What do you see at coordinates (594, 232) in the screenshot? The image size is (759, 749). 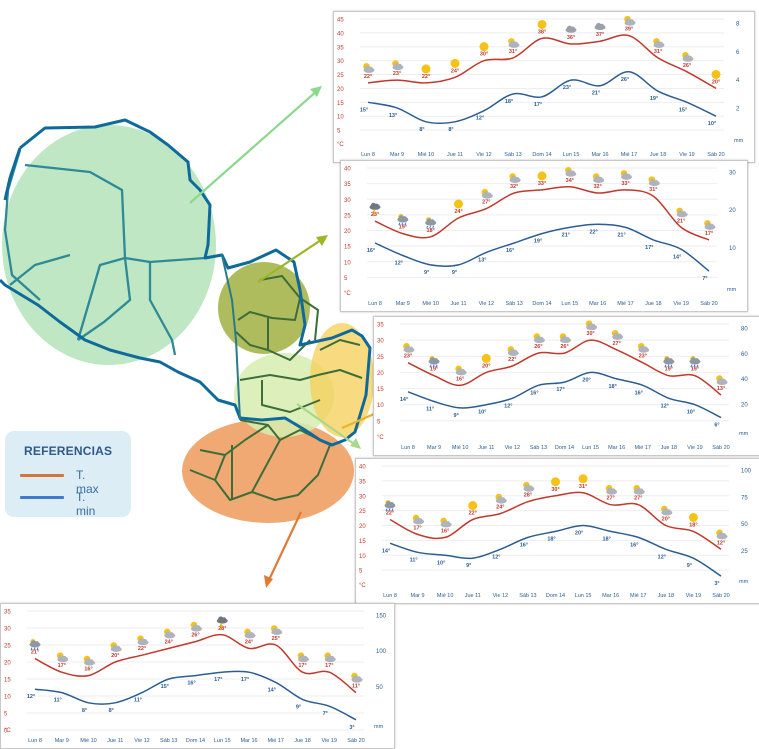 I see `tmin-data-label: 22°` at bounding box center [594, 232].